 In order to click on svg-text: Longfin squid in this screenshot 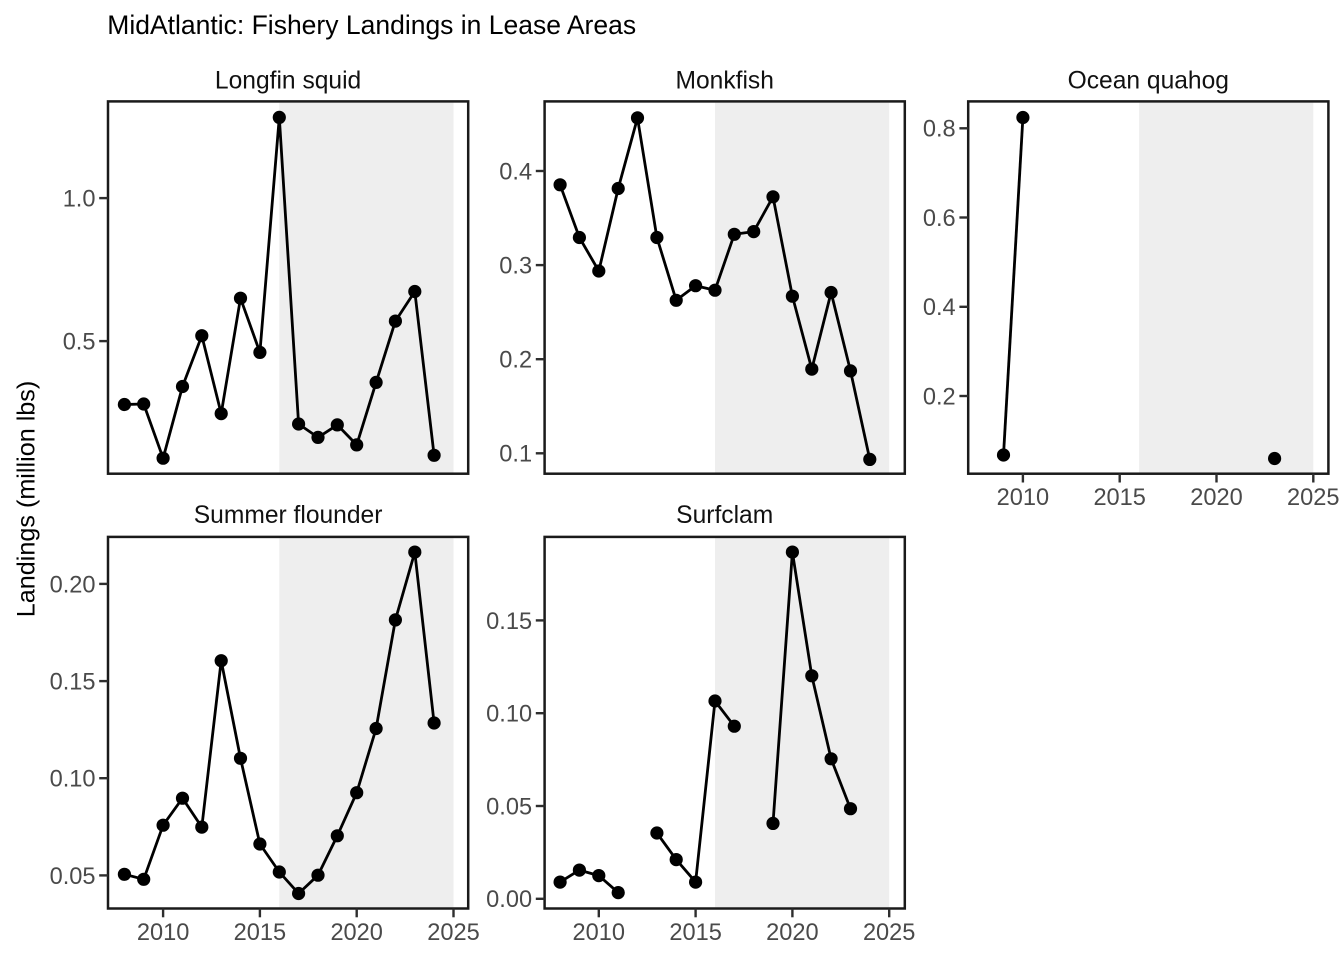, I will do `click(288, 81)`.